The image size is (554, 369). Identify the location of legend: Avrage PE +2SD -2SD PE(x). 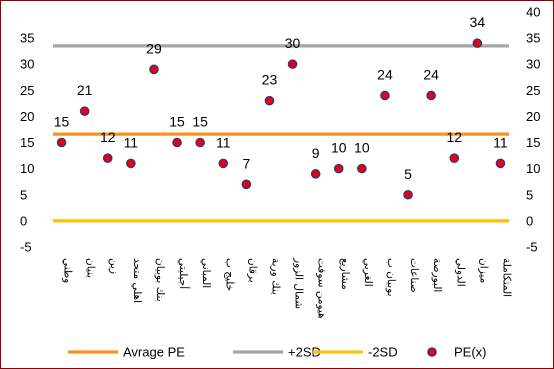
(277, 352).